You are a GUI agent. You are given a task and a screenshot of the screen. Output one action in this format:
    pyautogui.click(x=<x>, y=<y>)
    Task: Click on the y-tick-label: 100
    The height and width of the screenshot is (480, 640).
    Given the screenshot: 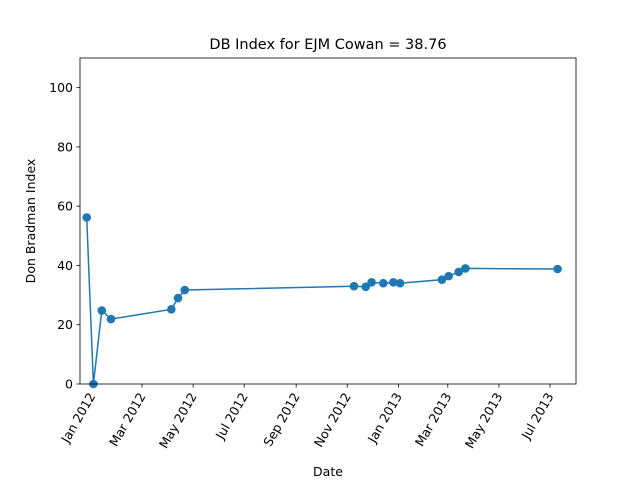 What is the action you would take?
    pyautogui.click(x=61, y=87)
    